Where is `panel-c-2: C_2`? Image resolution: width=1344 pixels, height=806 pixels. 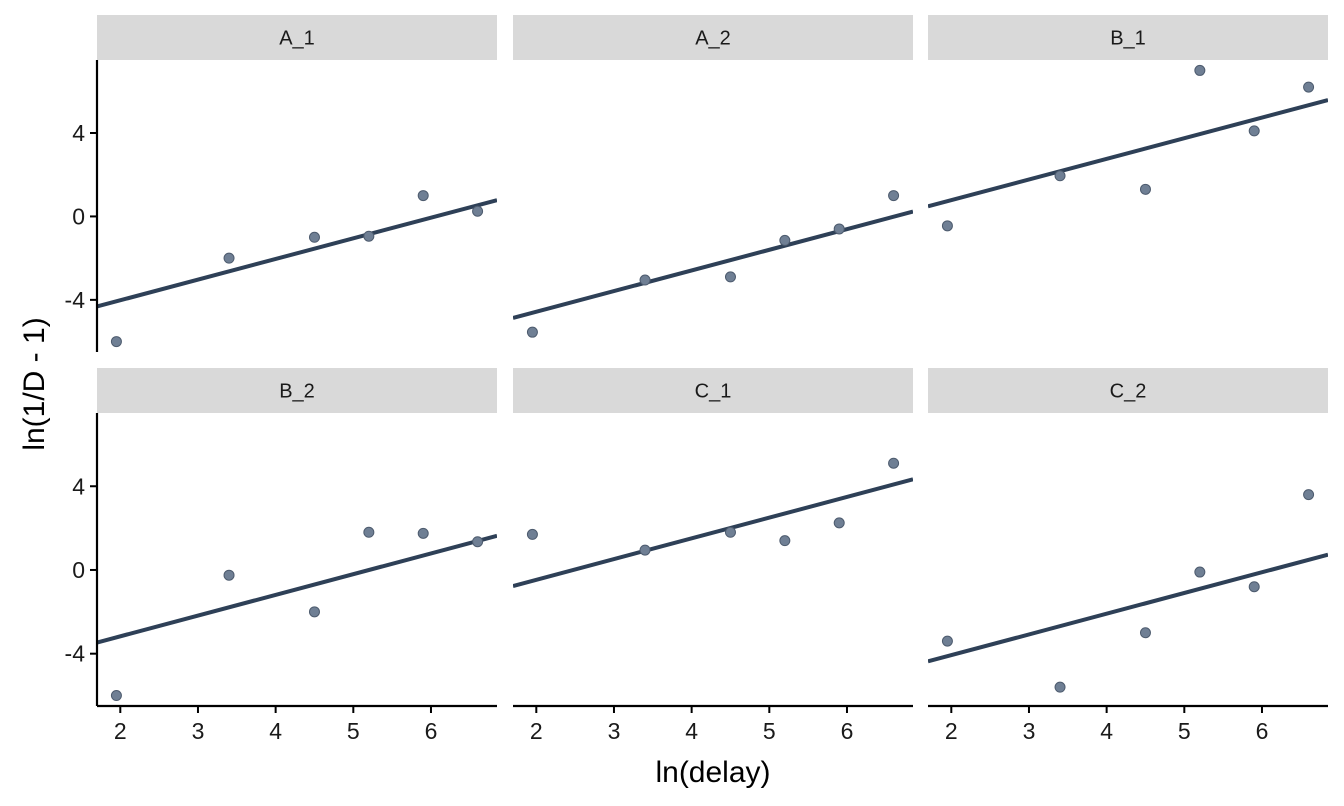
panel-c-2: C_2 is located at coordinates (1128, 530).